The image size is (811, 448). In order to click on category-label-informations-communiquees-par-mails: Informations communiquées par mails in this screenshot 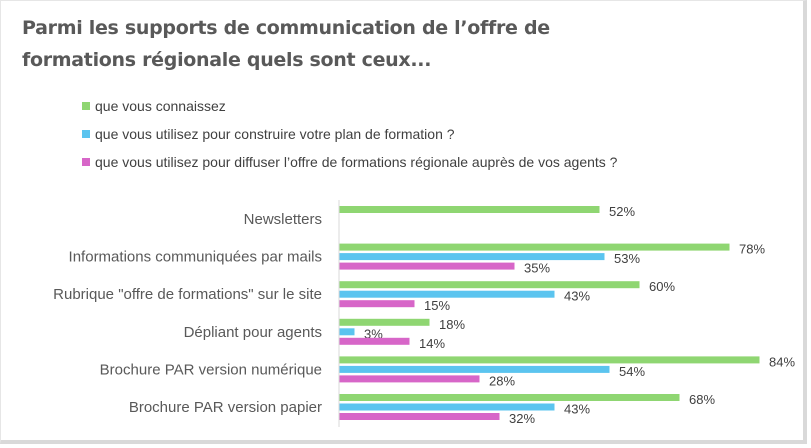, I will do `click(195, 257)`.